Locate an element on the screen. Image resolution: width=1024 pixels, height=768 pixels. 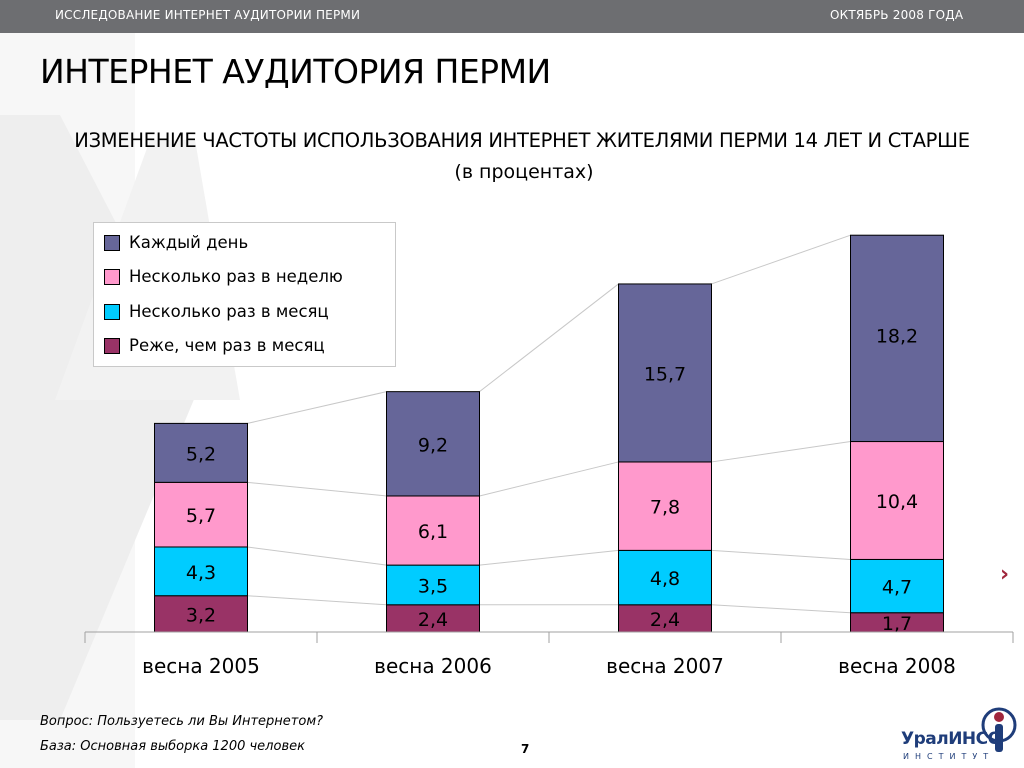
bar-segment-s2-c2 is located at coordinates (433, 585).